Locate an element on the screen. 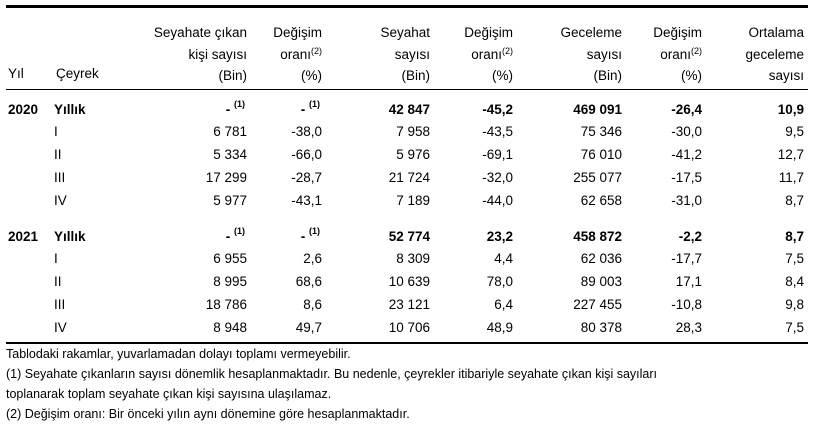  header-c7: Değişim oranı(2) (%) is located at coordinates (677, 54).